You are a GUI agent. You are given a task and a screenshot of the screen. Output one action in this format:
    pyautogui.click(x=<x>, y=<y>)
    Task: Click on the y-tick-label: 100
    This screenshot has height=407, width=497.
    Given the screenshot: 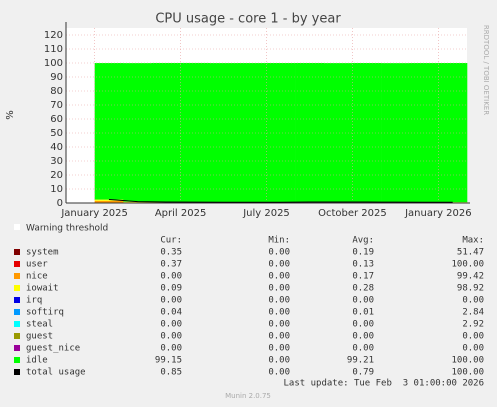 What is the action you would take?
    pyautogui.click(x=53, y=63)
    